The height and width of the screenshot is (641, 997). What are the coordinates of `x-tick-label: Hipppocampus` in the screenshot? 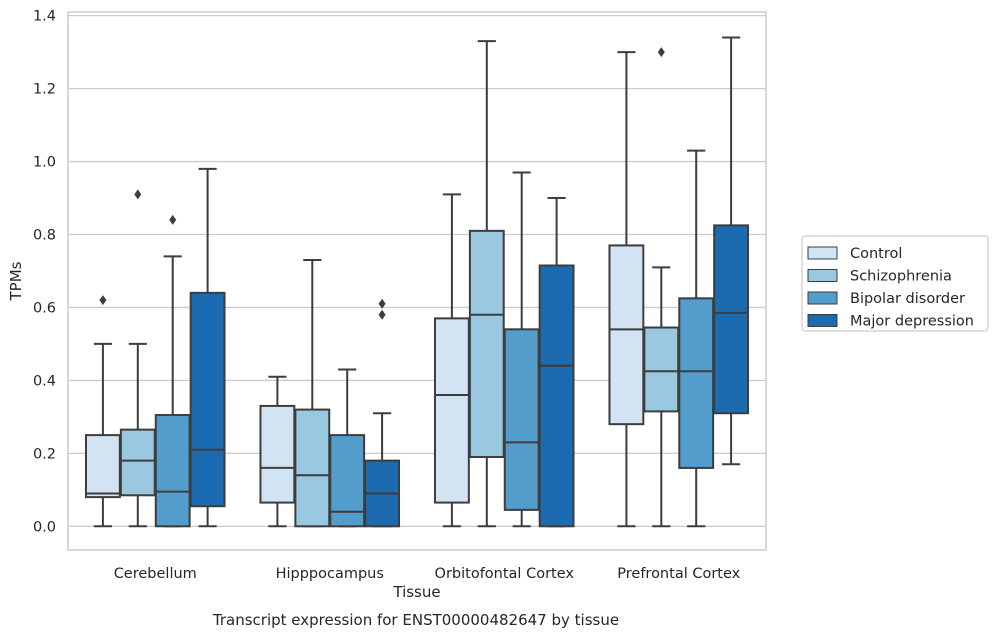 It's located at (330, 574).